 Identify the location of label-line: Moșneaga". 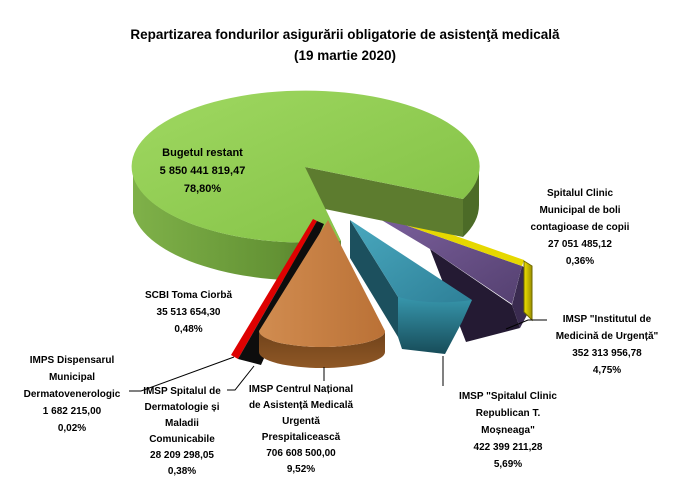
(508, 430).